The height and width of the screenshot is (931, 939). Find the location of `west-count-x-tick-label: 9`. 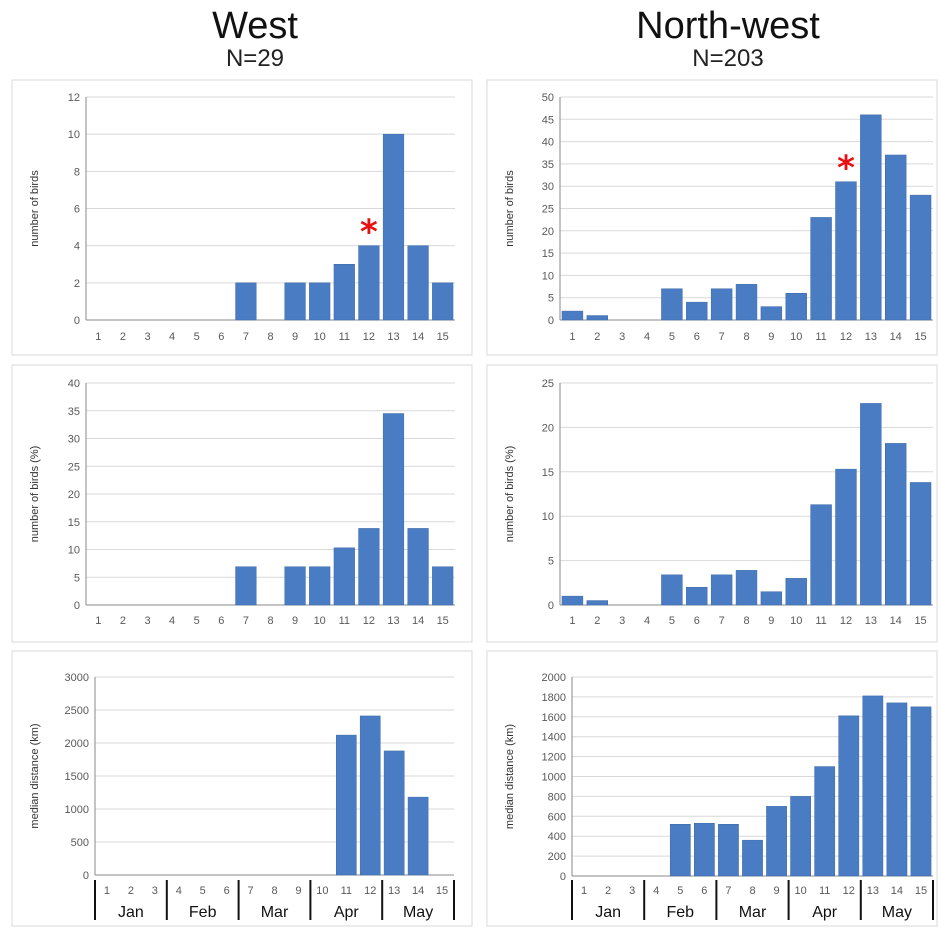

west-count-x-tick-label: 9 is located at coordinates (295, 337).